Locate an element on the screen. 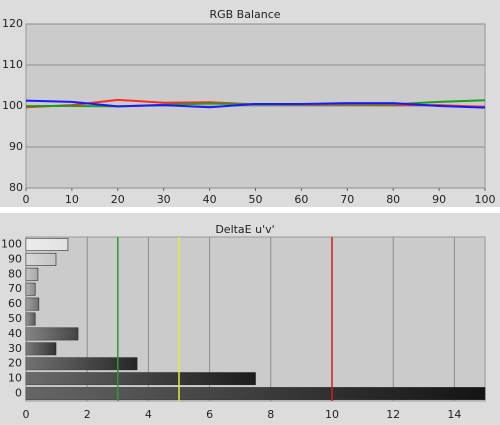 This screenshot has height=425, width=500. chart-title: RGB Balance is located at coordinates (244, 14).